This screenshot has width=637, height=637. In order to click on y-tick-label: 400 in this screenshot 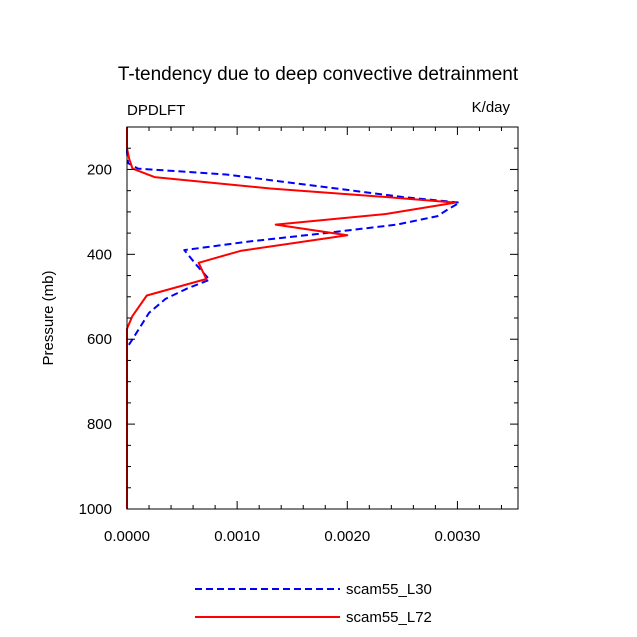, I will do `click(99, 254)`.